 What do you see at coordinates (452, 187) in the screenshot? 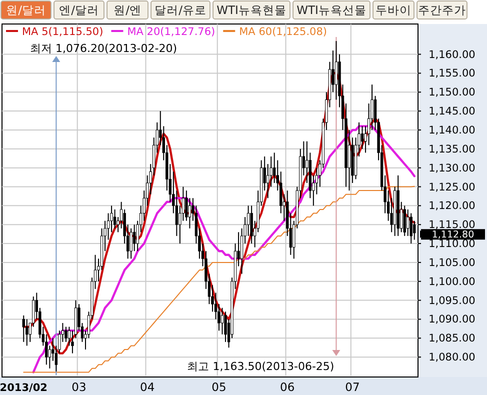
I see `y-tick-label: 1,125.00` at bounding box center [452, 187].